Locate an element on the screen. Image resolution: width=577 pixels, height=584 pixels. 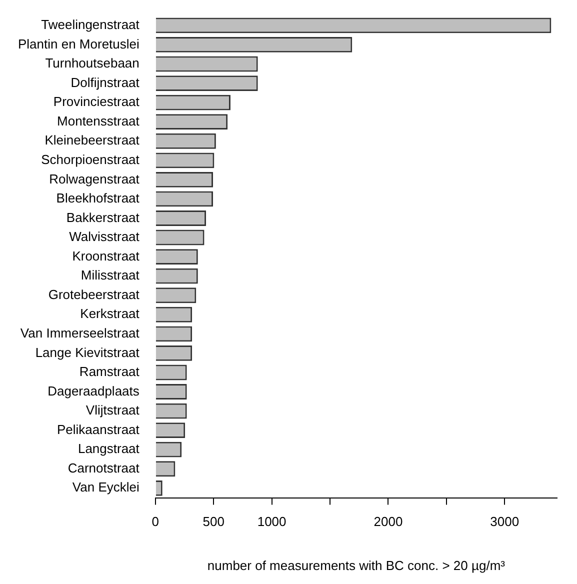
y-tick-label: Plantin en Moretuslei is located at coordinates (79, 44).